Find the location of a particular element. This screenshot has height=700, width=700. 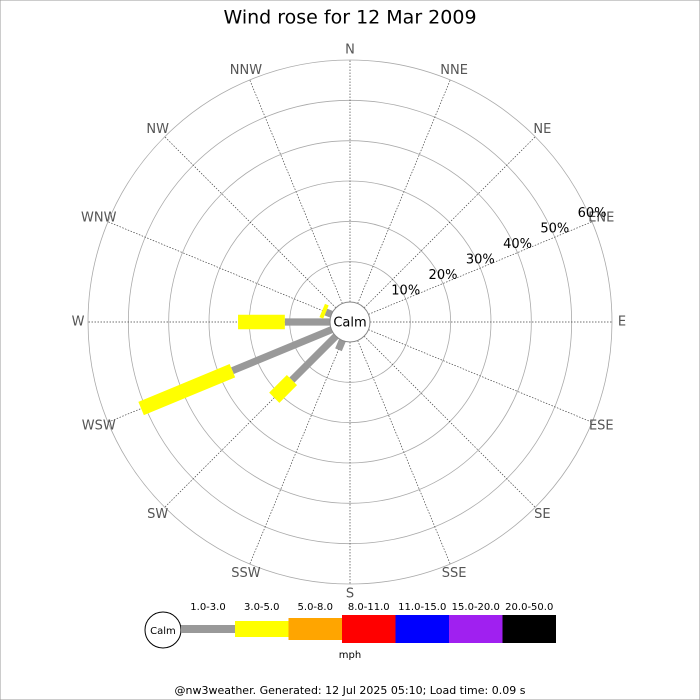

direction-label: E is located at coordinates (622, 322).